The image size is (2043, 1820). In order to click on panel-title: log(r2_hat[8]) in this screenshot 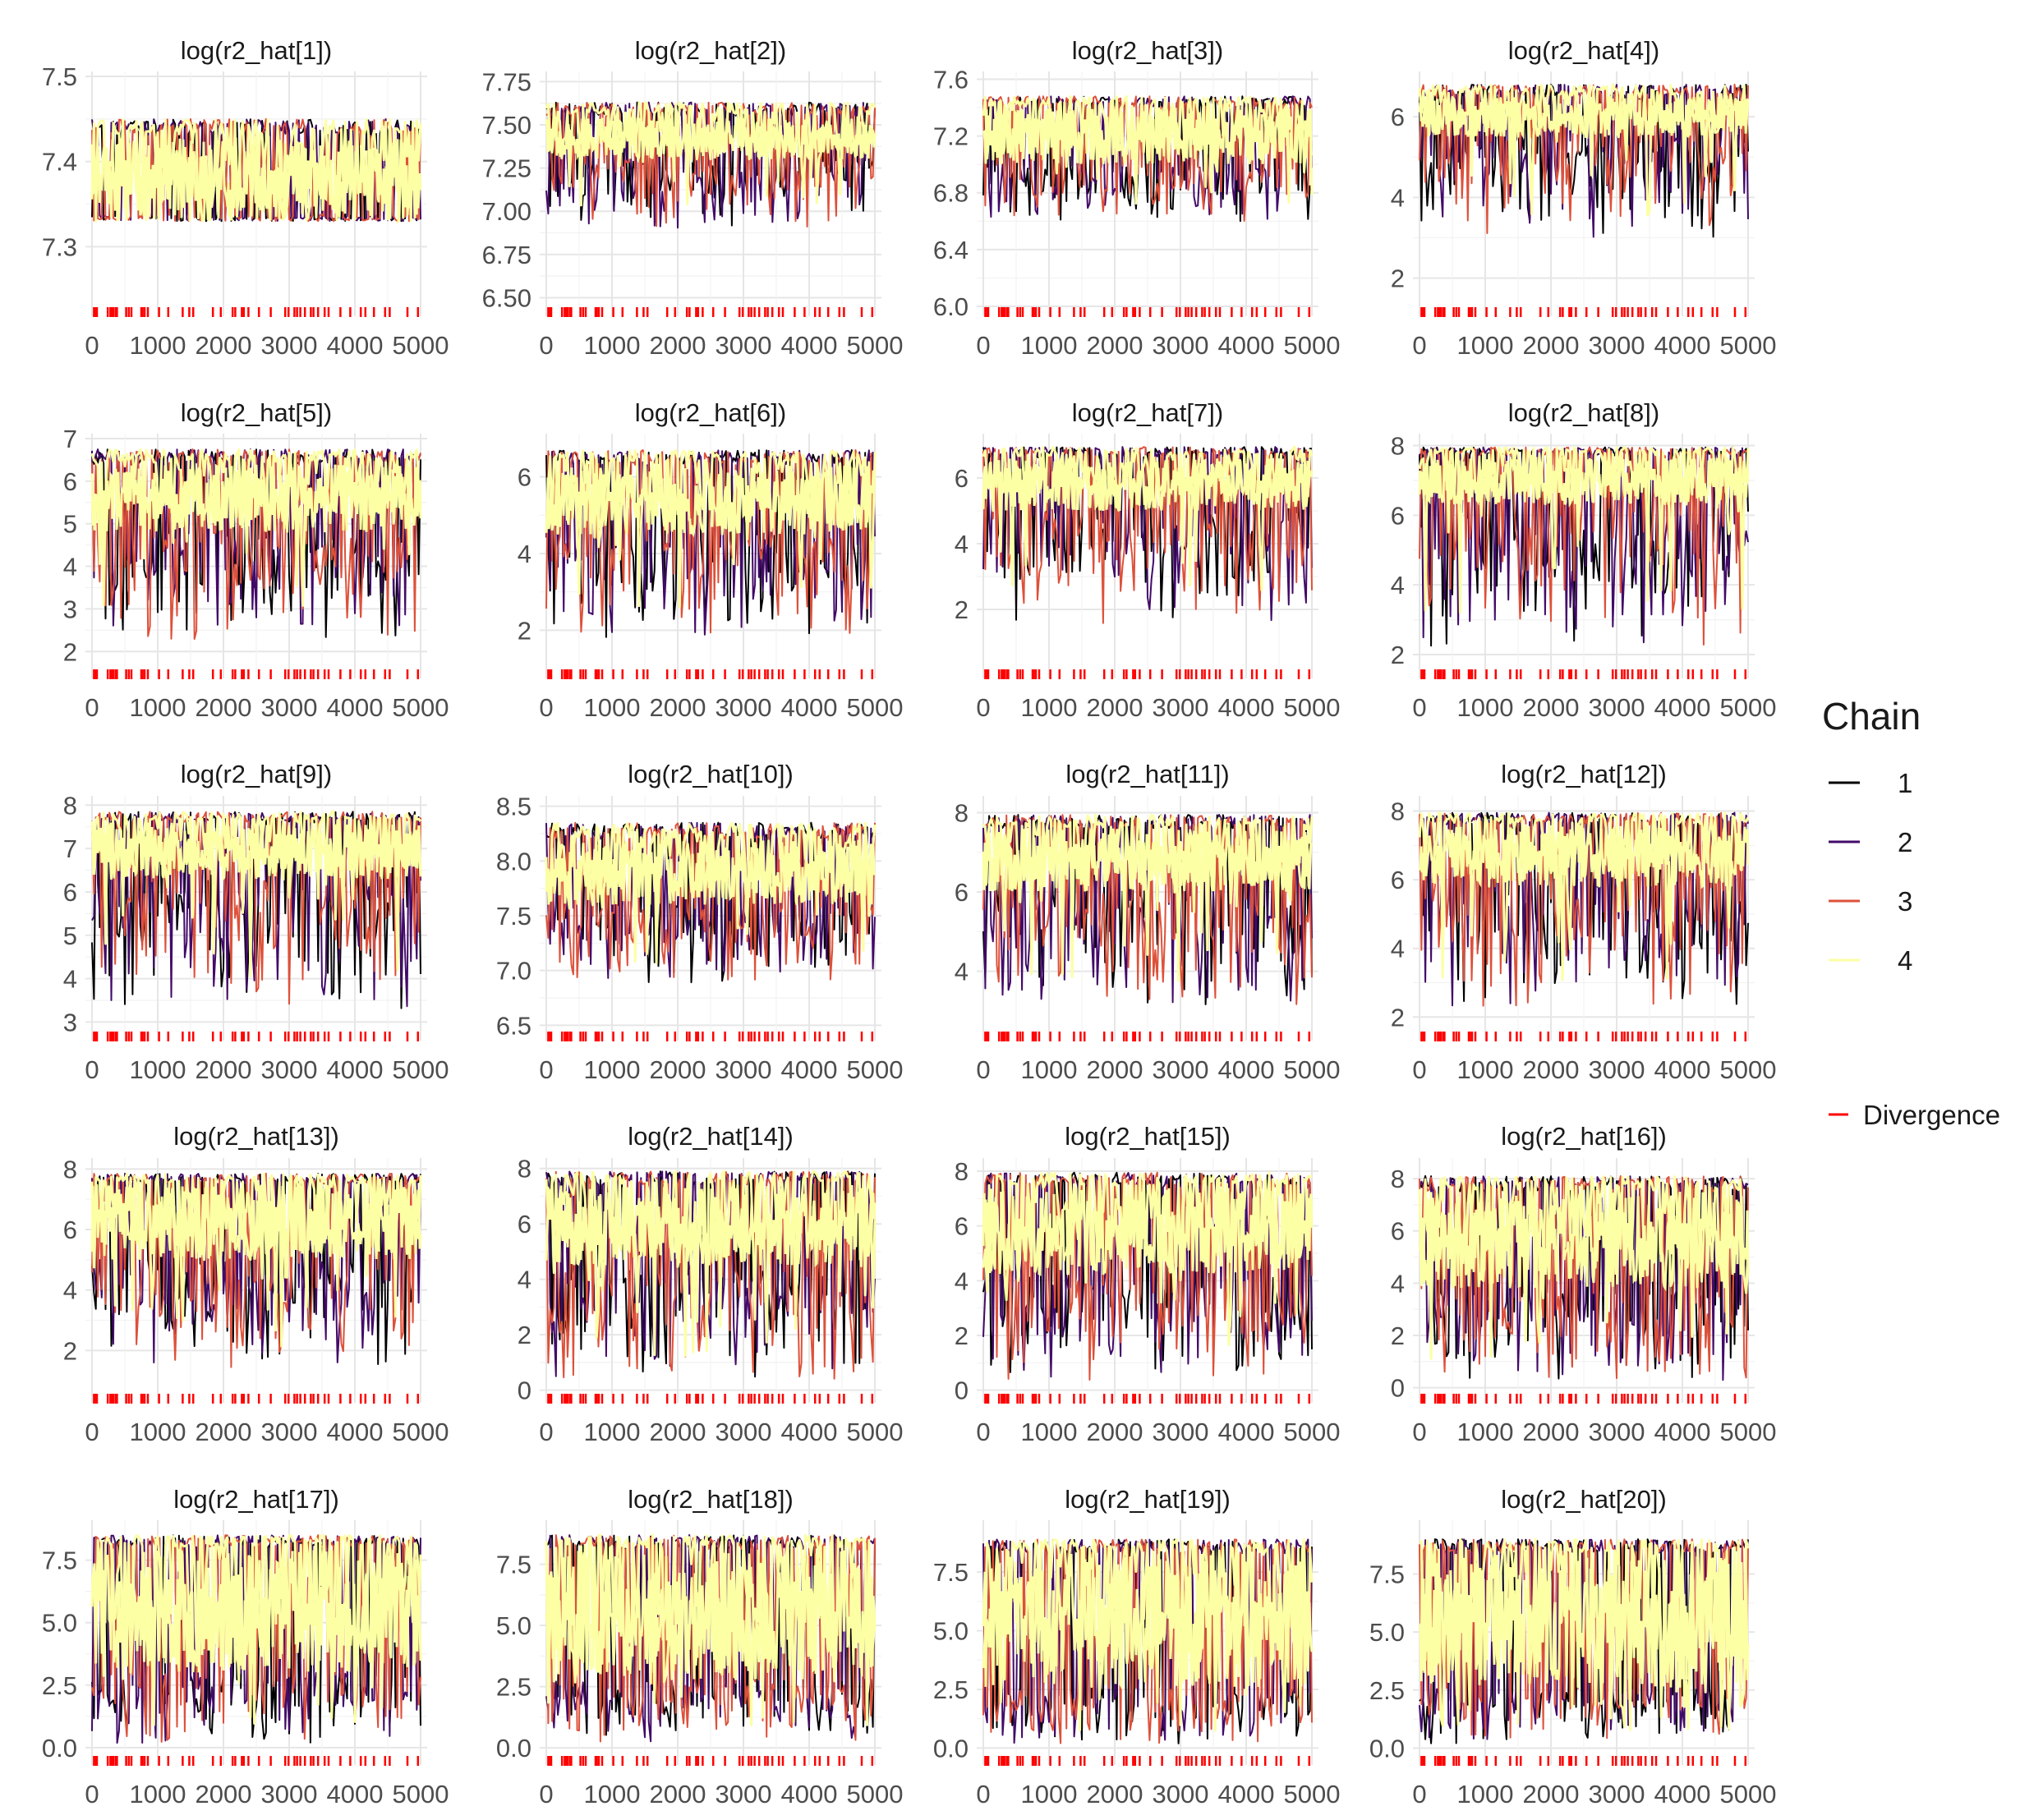, I will do `click(1583, 412)`.